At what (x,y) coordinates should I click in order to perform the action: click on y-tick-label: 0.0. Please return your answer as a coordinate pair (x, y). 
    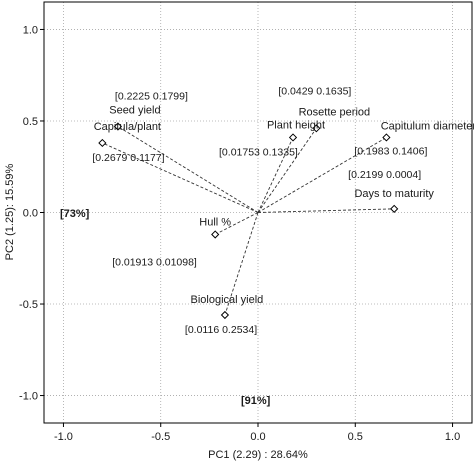
    Looking at the image, I should click on (30, 214).